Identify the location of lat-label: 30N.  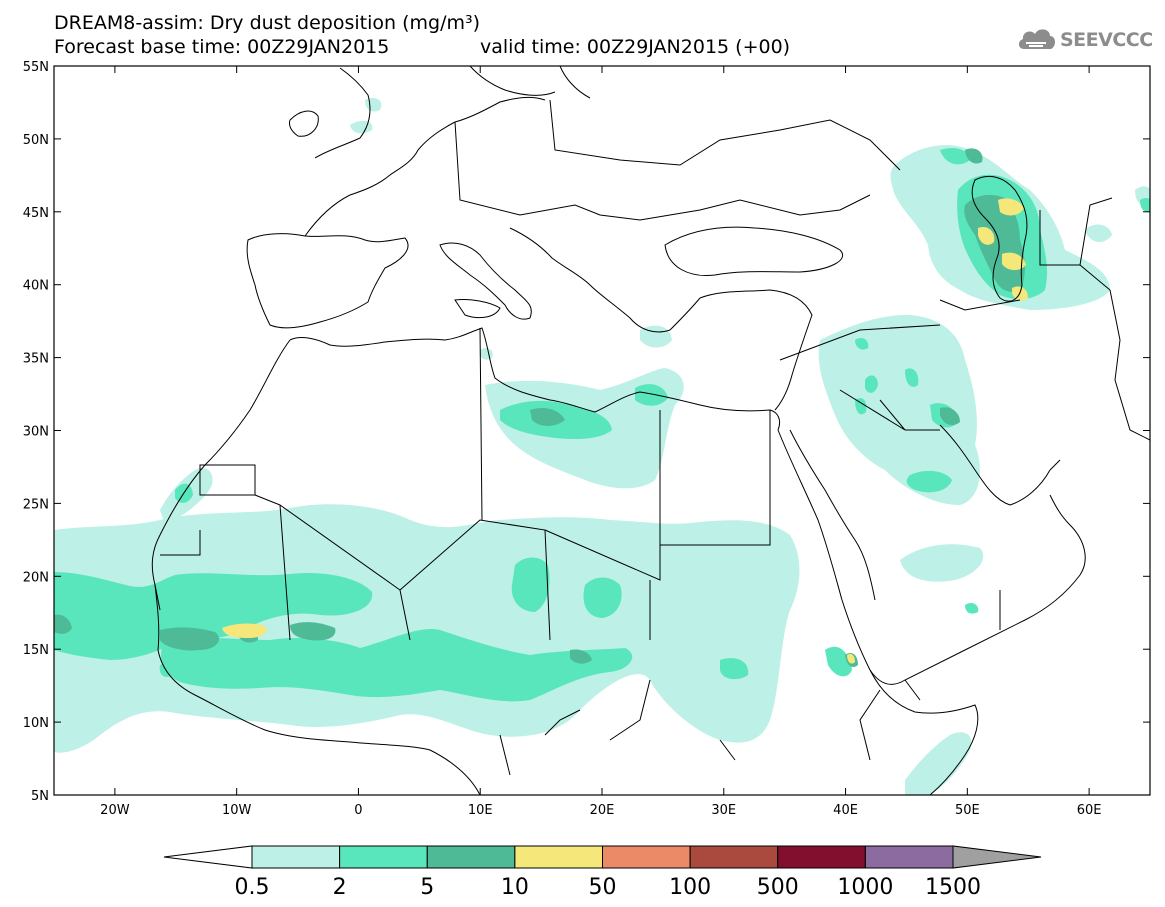
(36, 432).